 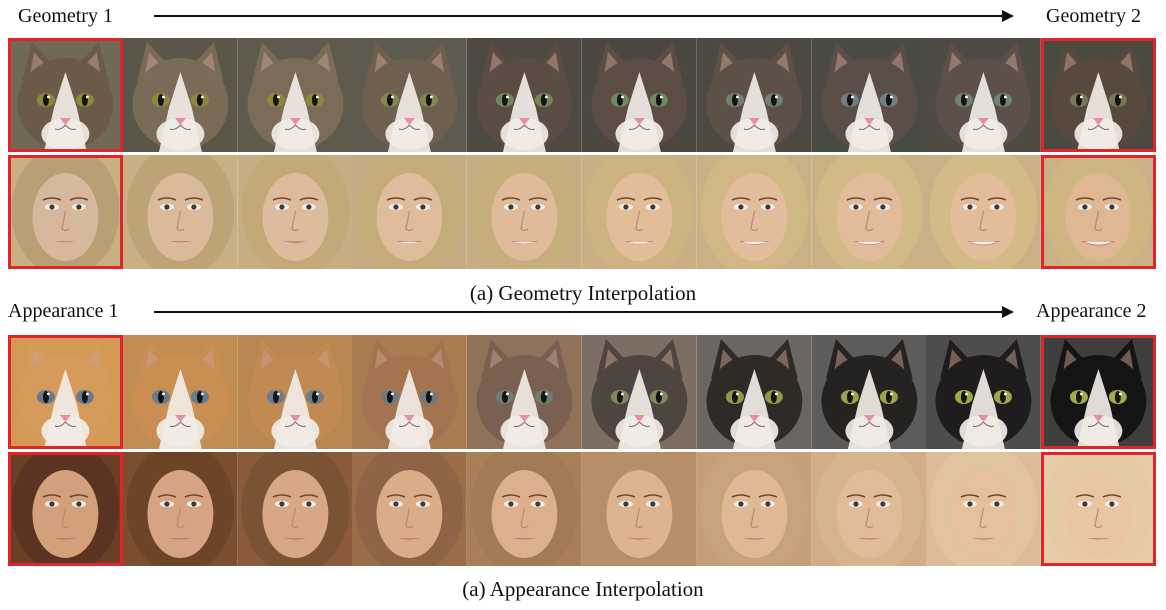 I want to click on geometry-2-label: Geometry 2, so click(x=1093, y=16).